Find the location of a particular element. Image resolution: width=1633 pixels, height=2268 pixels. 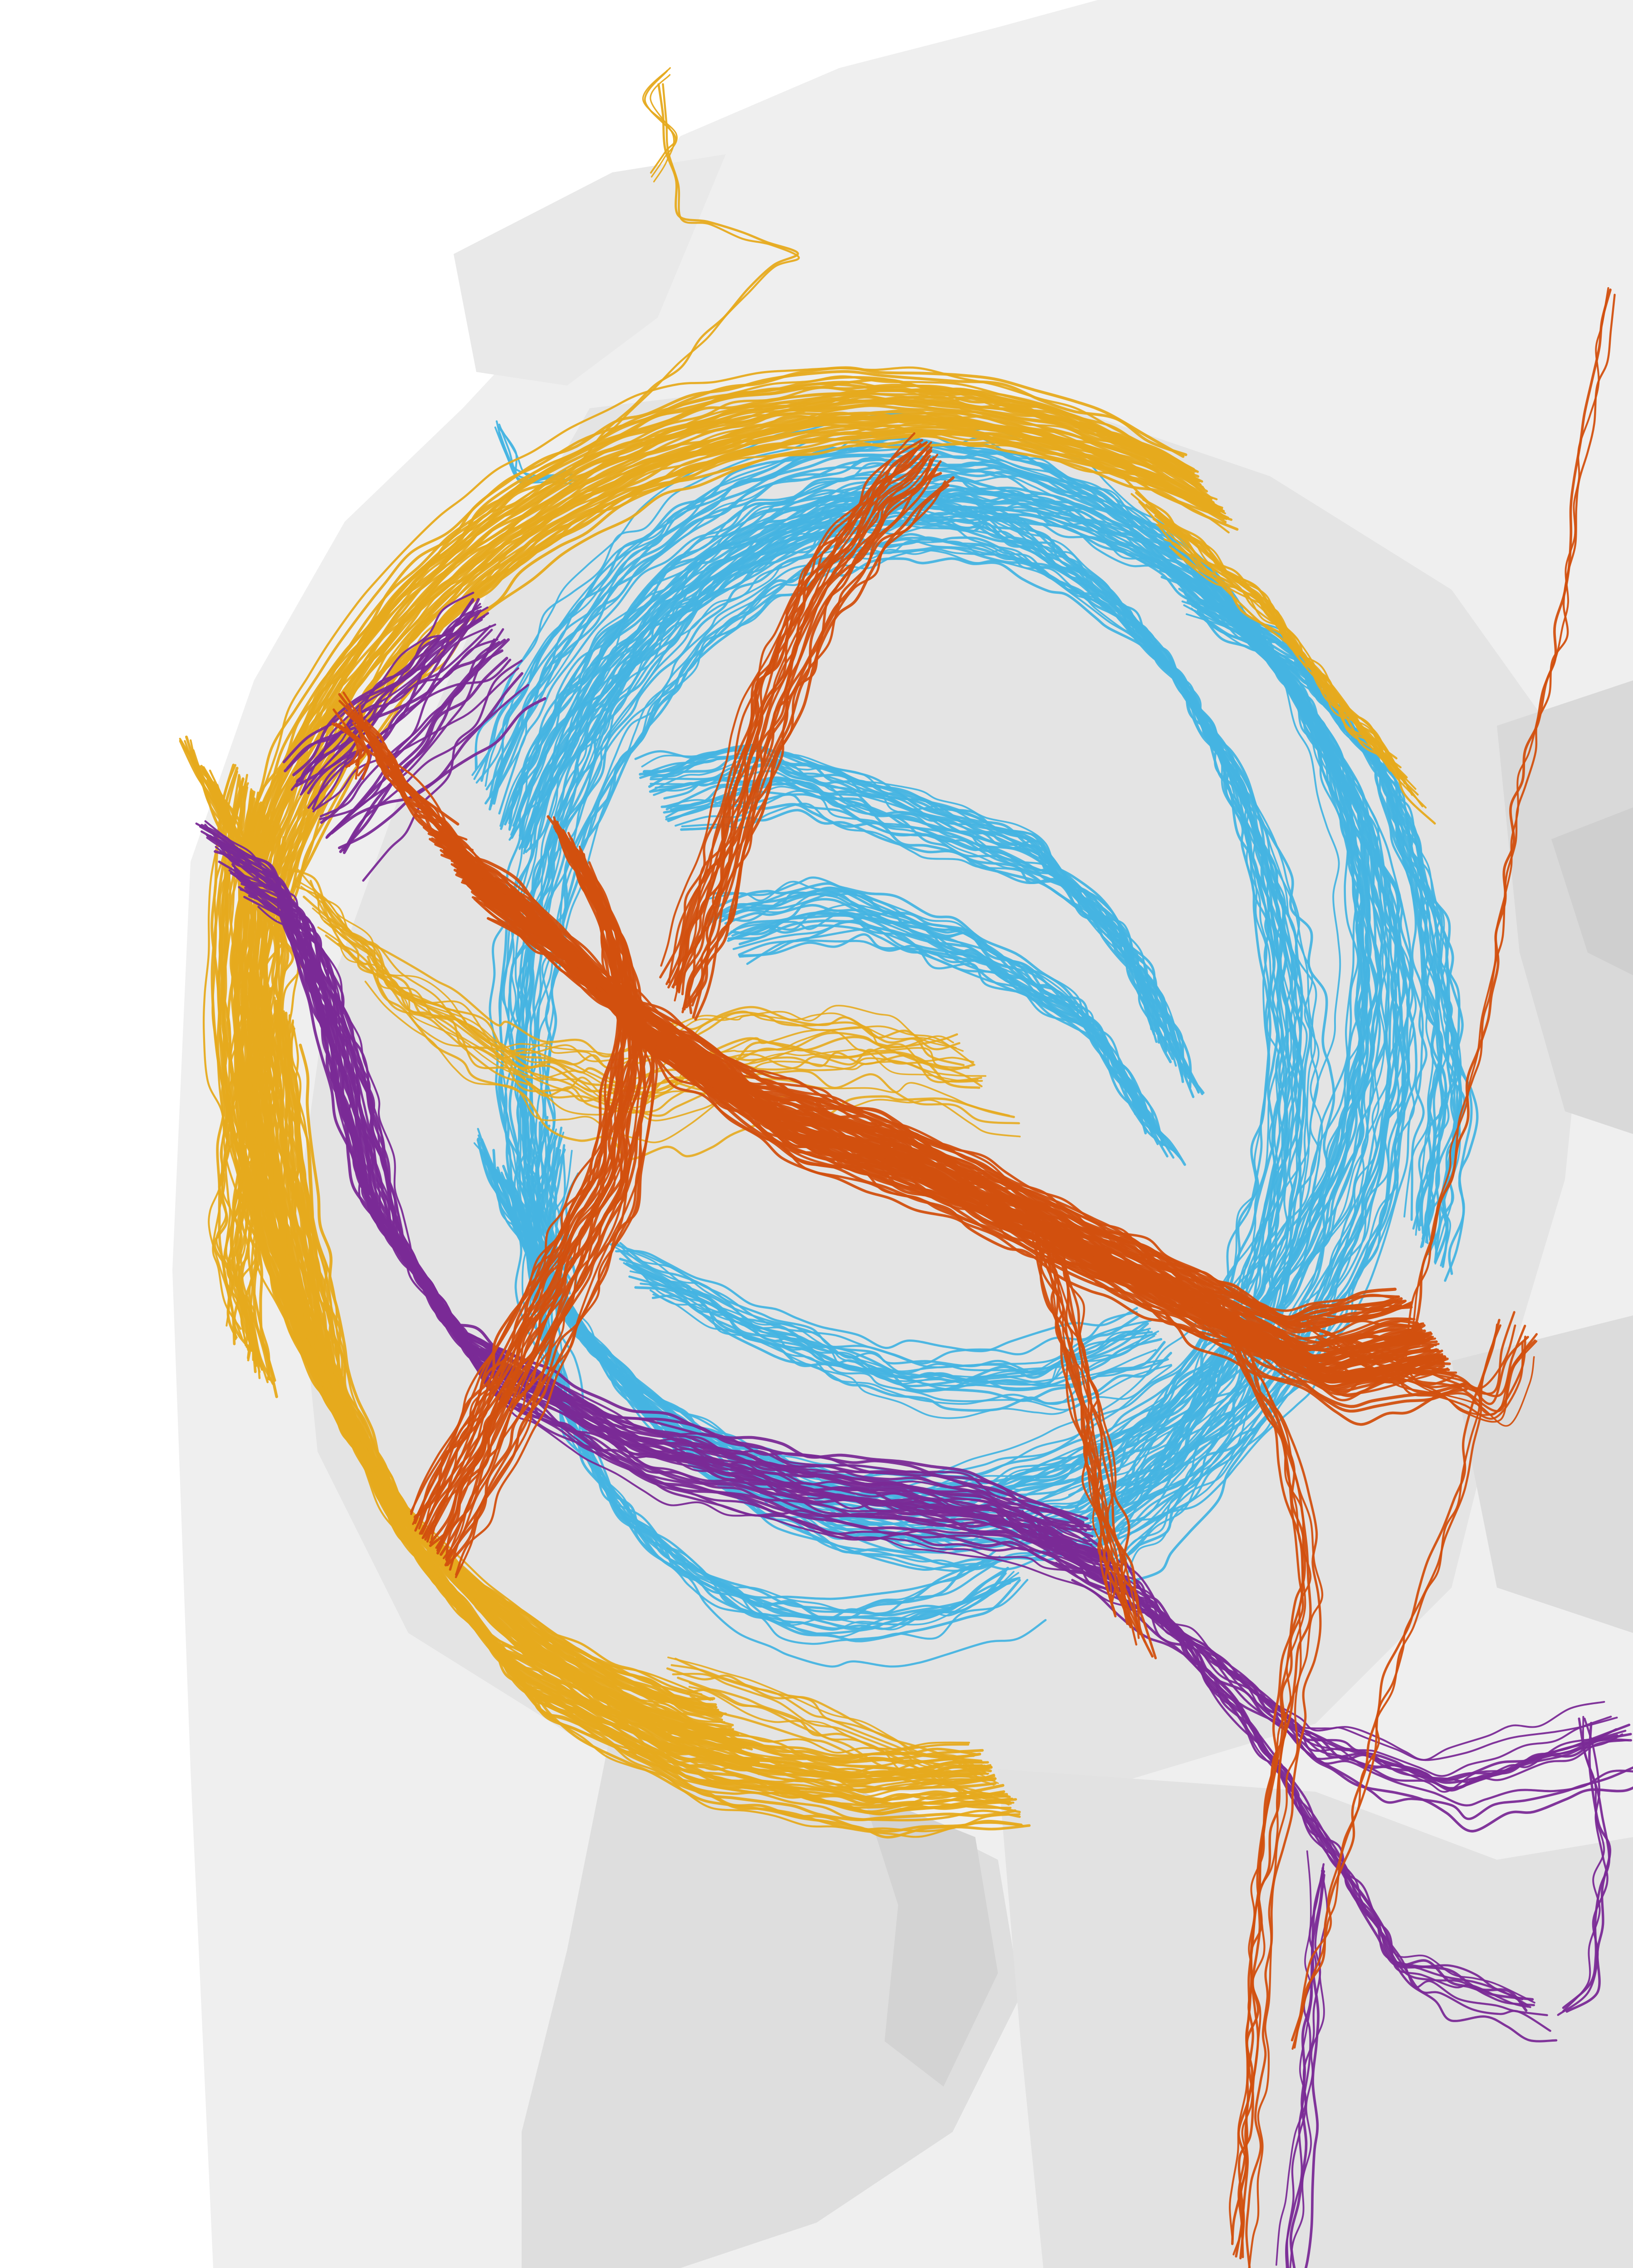

tract-blue-bundle is located at coordinates (946, 1021).